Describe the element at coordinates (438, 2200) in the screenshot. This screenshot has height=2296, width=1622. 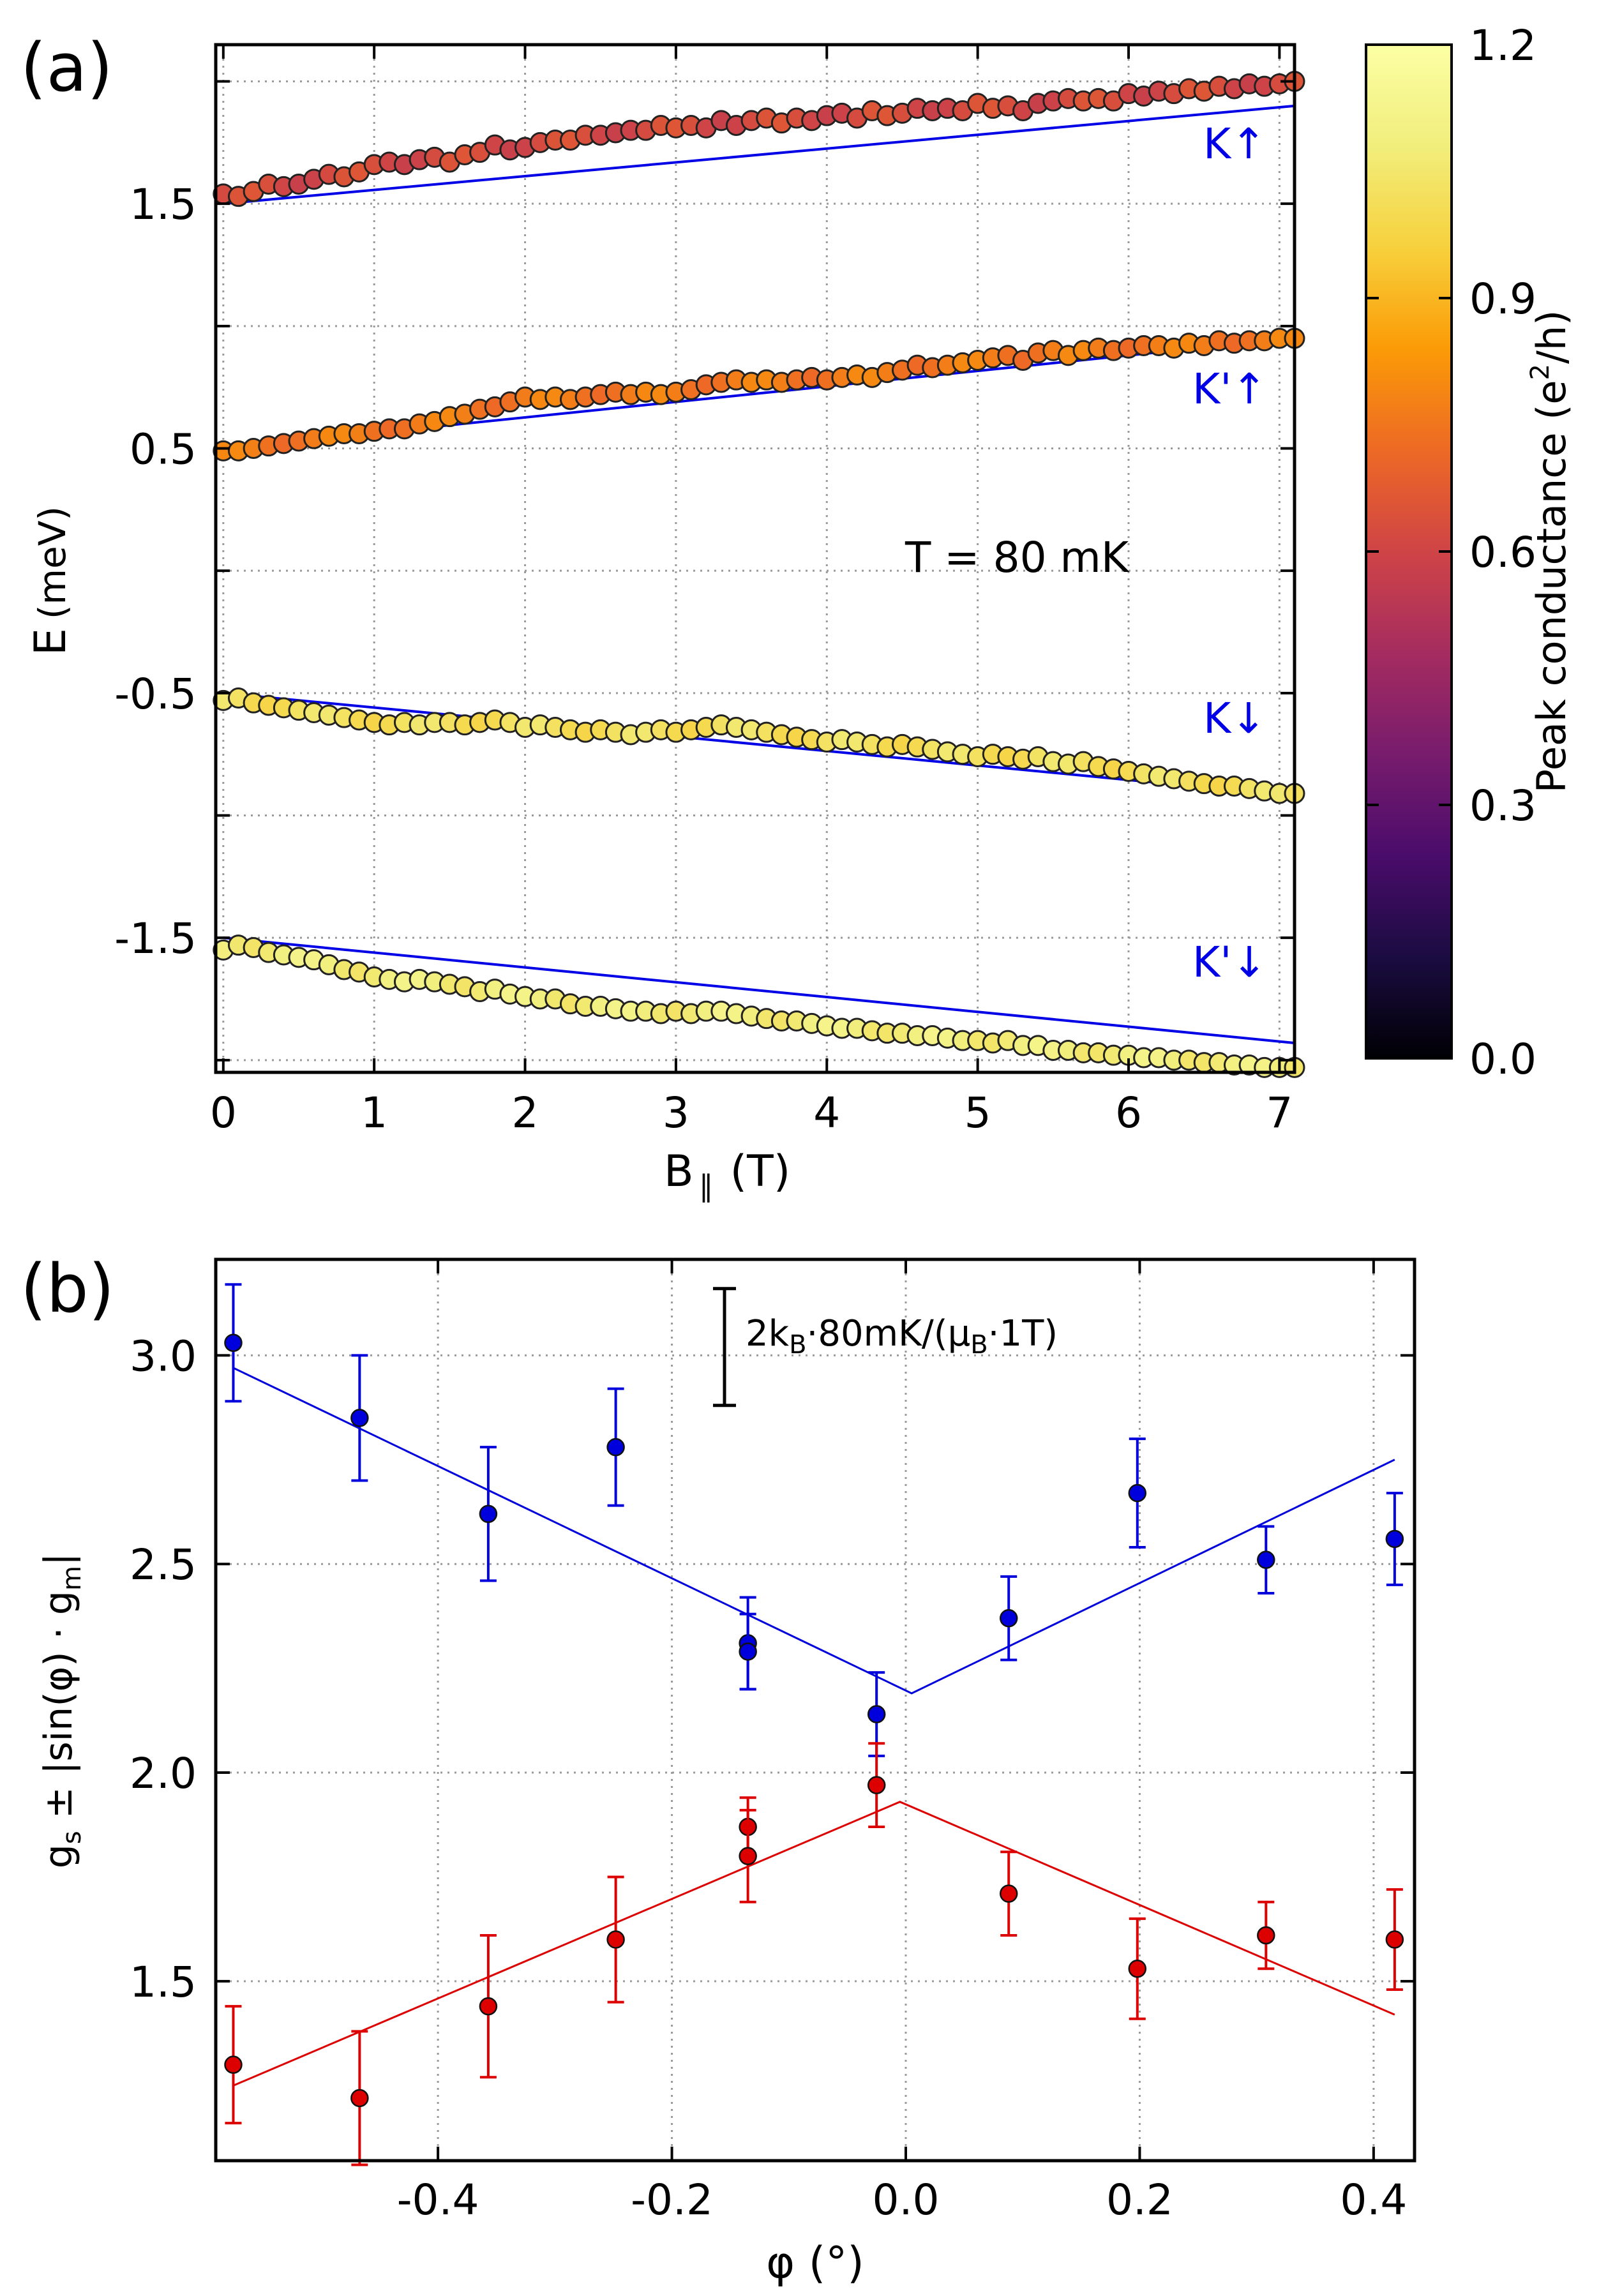
I see `panel-b-x-tick-label: -0.4` at that location.